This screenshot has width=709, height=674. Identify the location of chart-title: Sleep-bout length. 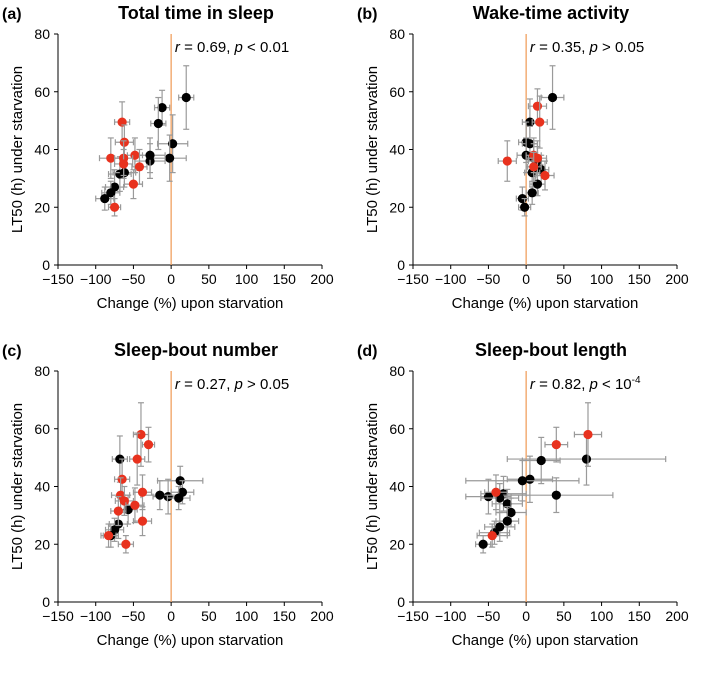
(551, 350).